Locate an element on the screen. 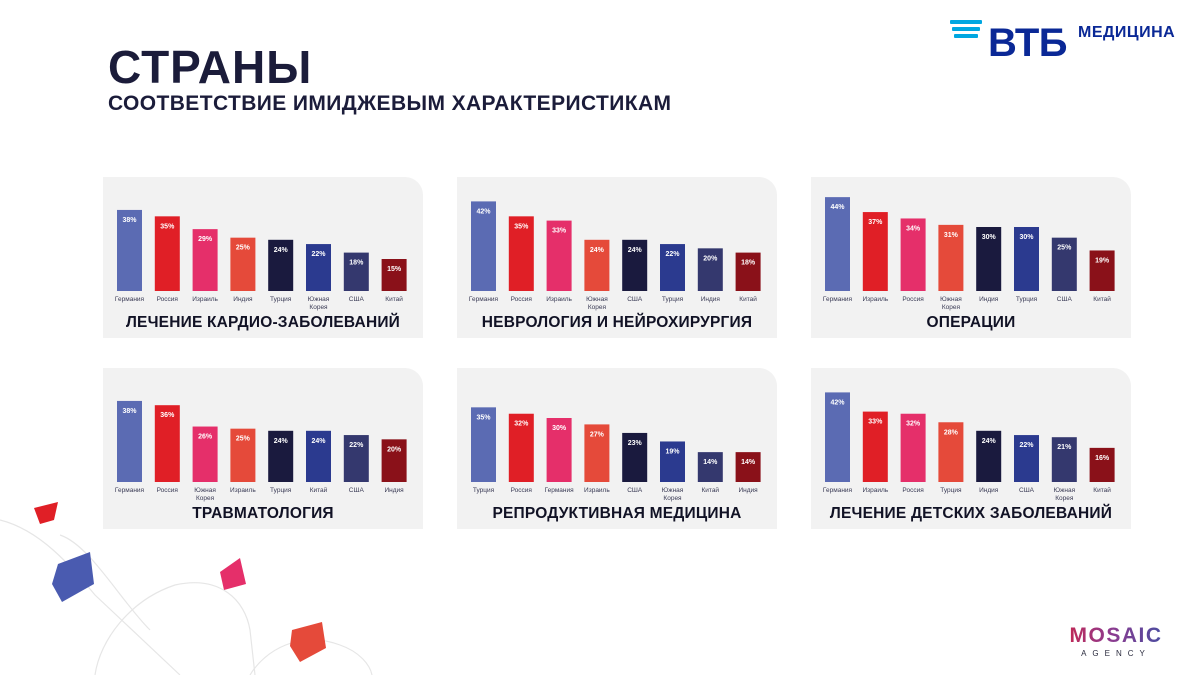  bar-value-label: 33% is located at coordinates (875, 422).